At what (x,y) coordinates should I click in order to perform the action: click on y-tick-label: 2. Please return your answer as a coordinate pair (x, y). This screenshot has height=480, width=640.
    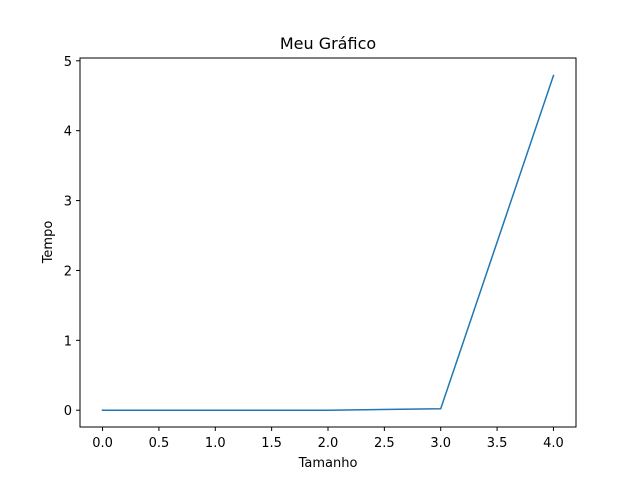
    Looking at the image, I should click on (68, 271).